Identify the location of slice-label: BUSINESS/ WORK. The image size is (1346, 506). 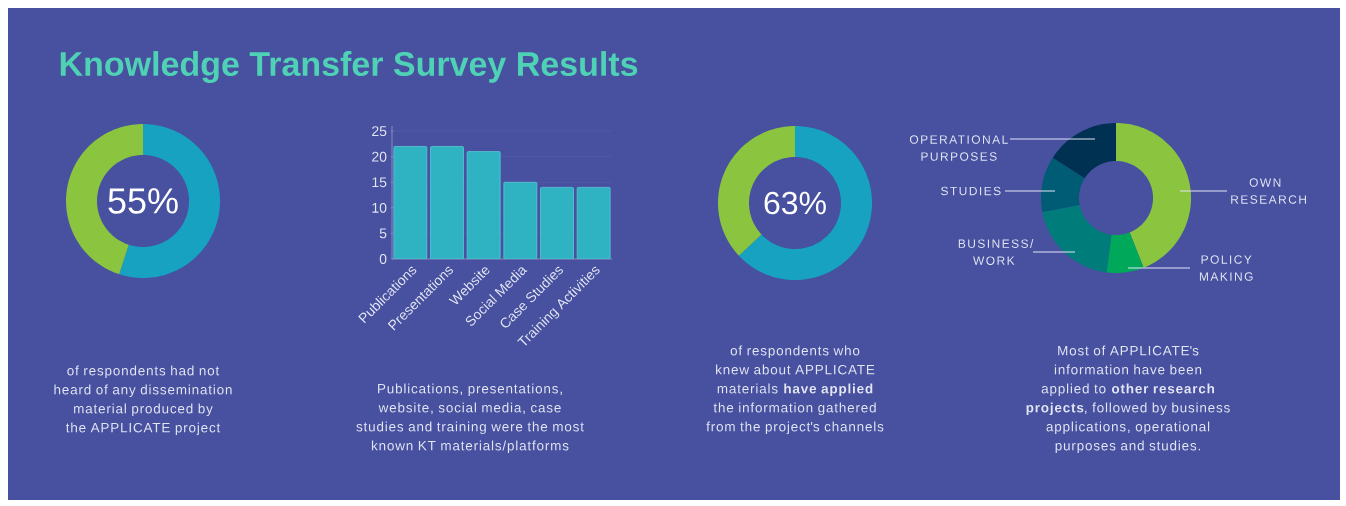
(996, 252).